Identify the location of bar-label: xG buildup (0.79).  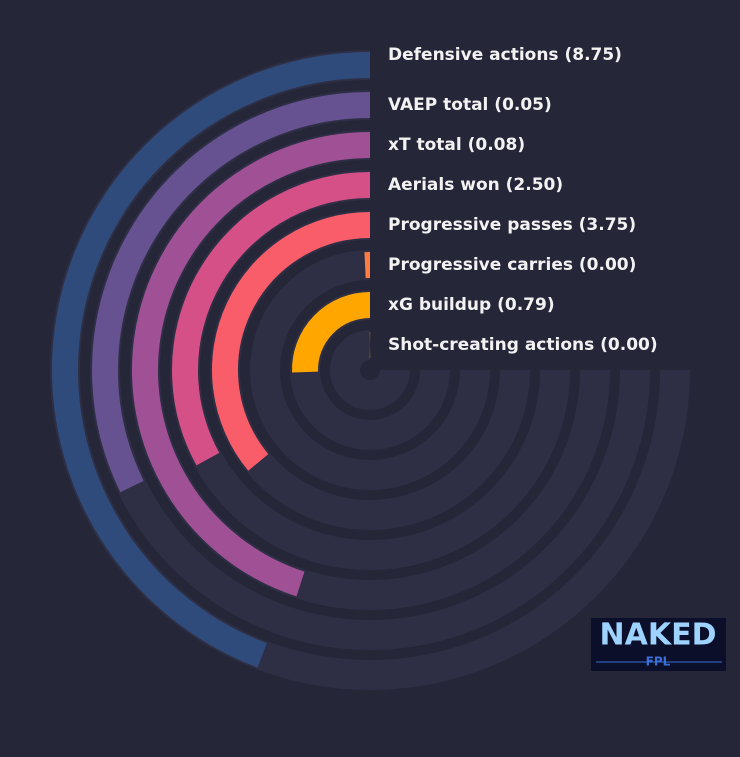
(471, 305).